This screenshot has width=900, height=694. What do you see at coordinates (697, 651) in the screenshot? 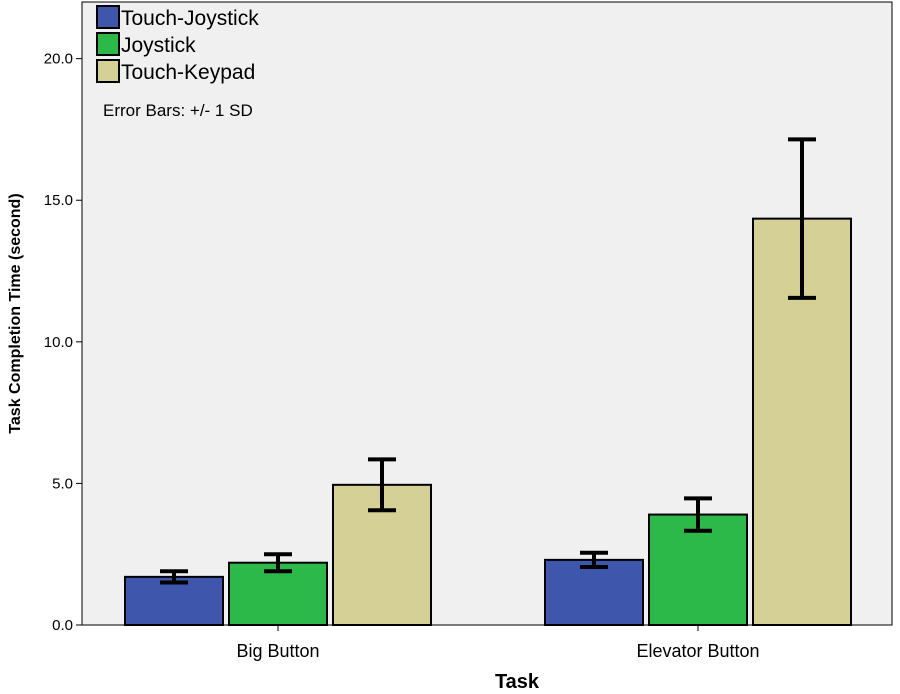
I see `x-tick-label: Elevator Button` at bounding box center [697, 651].